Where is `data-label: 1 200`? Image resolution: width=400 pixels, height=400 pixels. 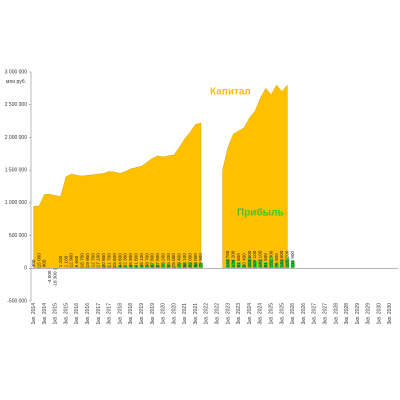 data-label: 1 200 is located at coordinates (60, 261).